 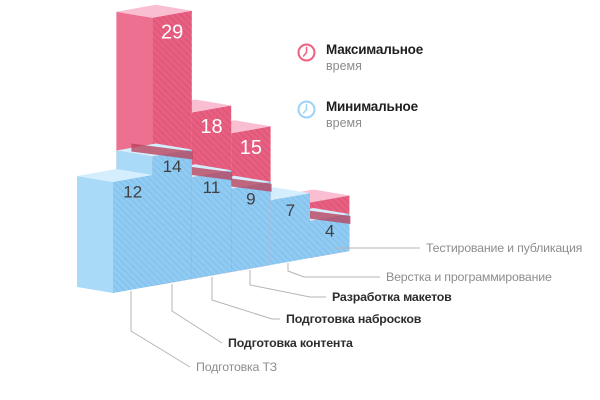 What do you see at coordinates (504, 248) in the screenshot?
I see `stage-label-6: Тестирование и публикация` at bounding box center [504, 248].